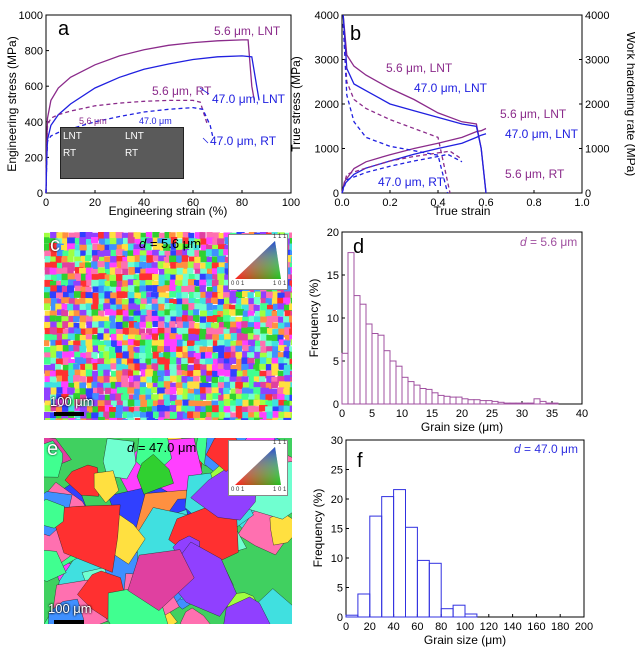  Describe the element at coordinates (314, 318) in the screenshot. I see `panel-d-ylabel: Frequency (%)` at that location.